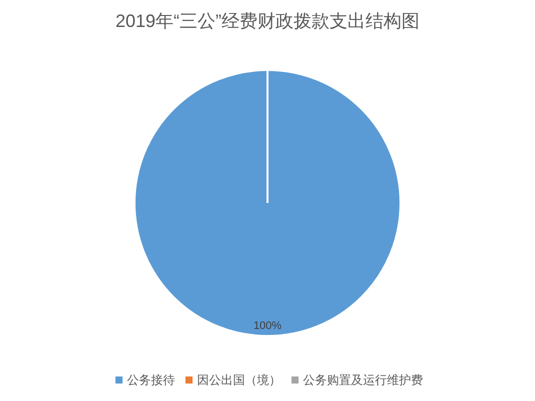 The height and width of the screenshot is (401, 535). I want to click on legend-label: 公务接待, so click(151, 380).